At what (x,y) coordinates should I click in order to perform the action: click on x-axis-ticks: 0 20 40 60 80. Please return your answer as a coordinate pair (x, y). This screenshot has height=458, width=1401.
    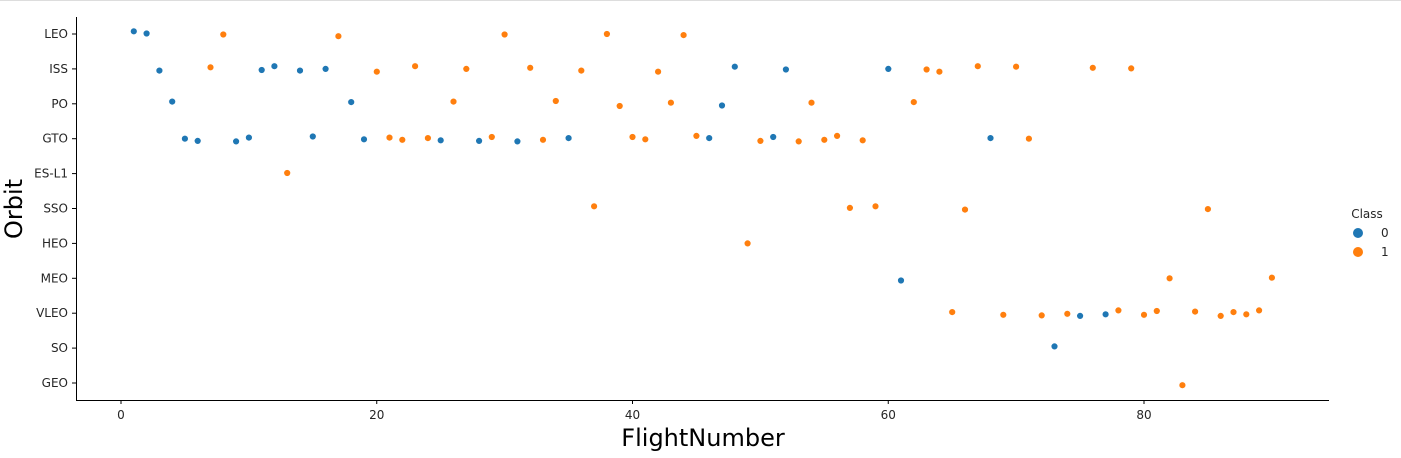
    Looking at the image, I should click on (634, 411).